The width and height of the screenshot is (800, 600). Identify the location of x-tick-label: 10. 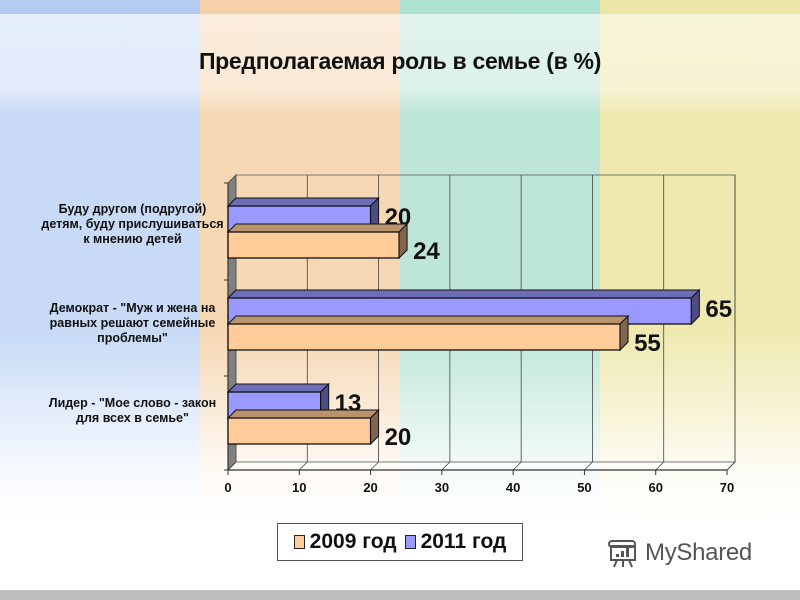
(299, 487).